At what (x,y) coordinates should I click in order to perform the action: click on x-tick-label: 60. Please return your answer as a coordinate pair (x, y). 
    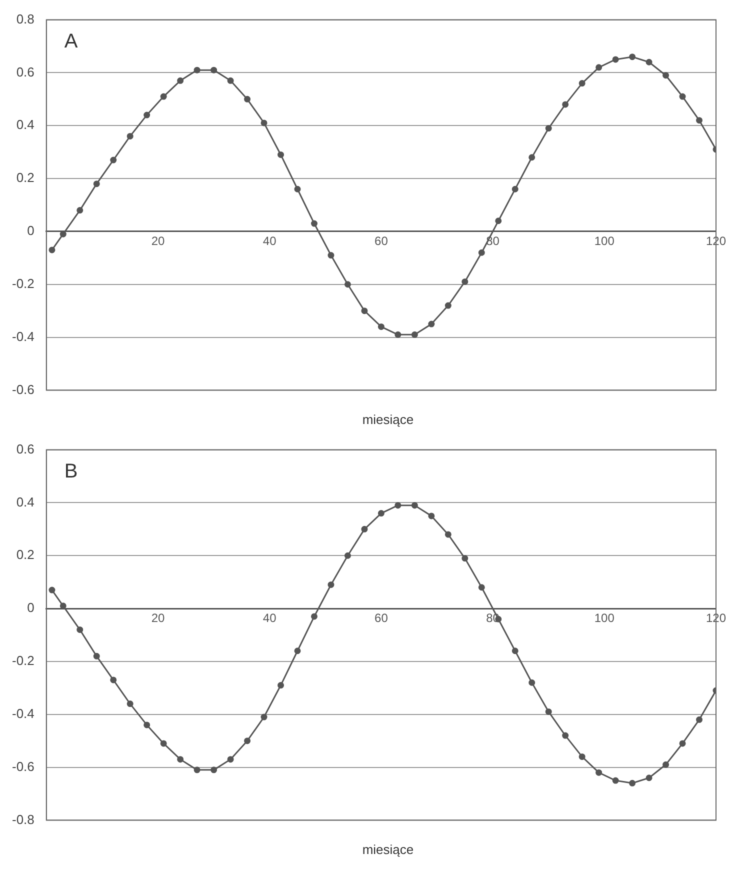
    Looking at the image, I should click on (381, 241).